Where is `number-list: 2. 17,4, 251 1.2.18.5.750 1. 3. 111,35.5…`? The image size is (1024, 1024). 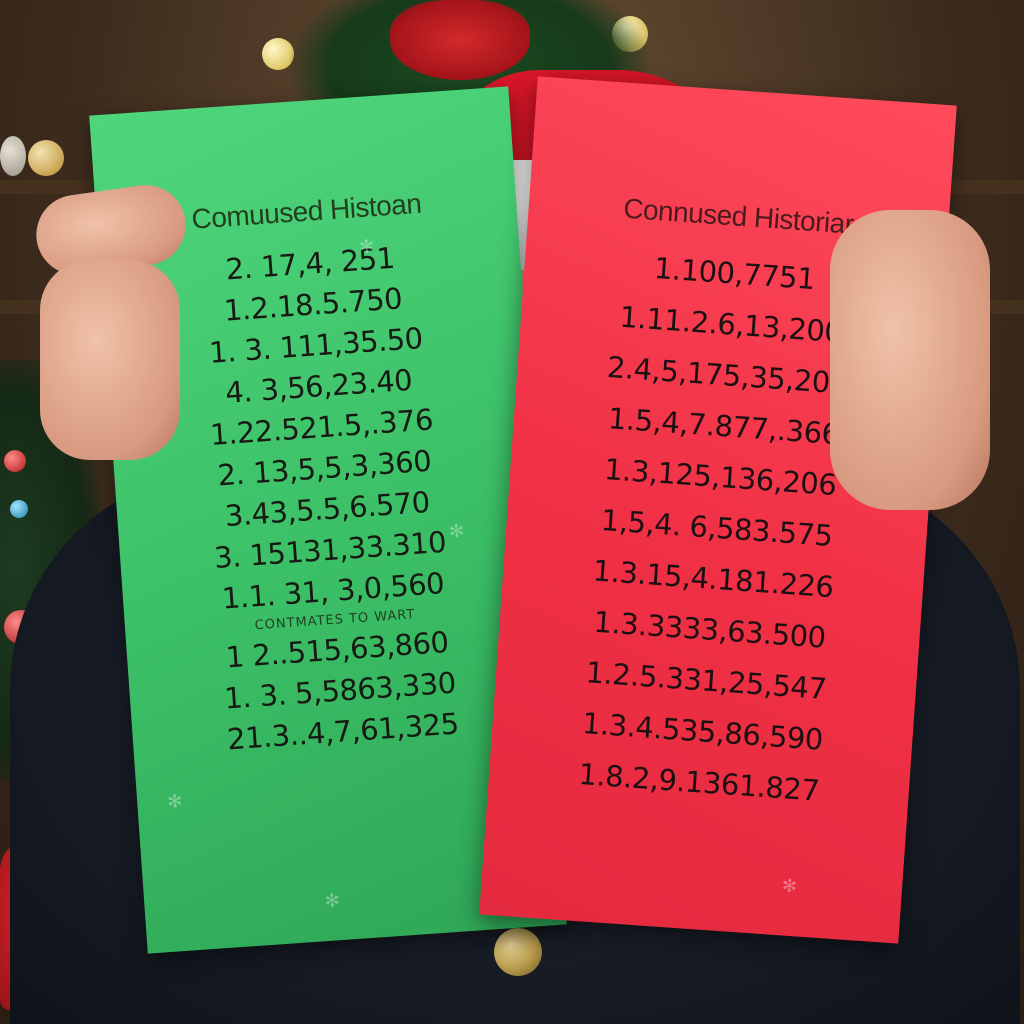 number-list: 2. 17,4, 251 1.2.18.5.750 1. 3. 111,35.5… is located at coordinates (326, 498).